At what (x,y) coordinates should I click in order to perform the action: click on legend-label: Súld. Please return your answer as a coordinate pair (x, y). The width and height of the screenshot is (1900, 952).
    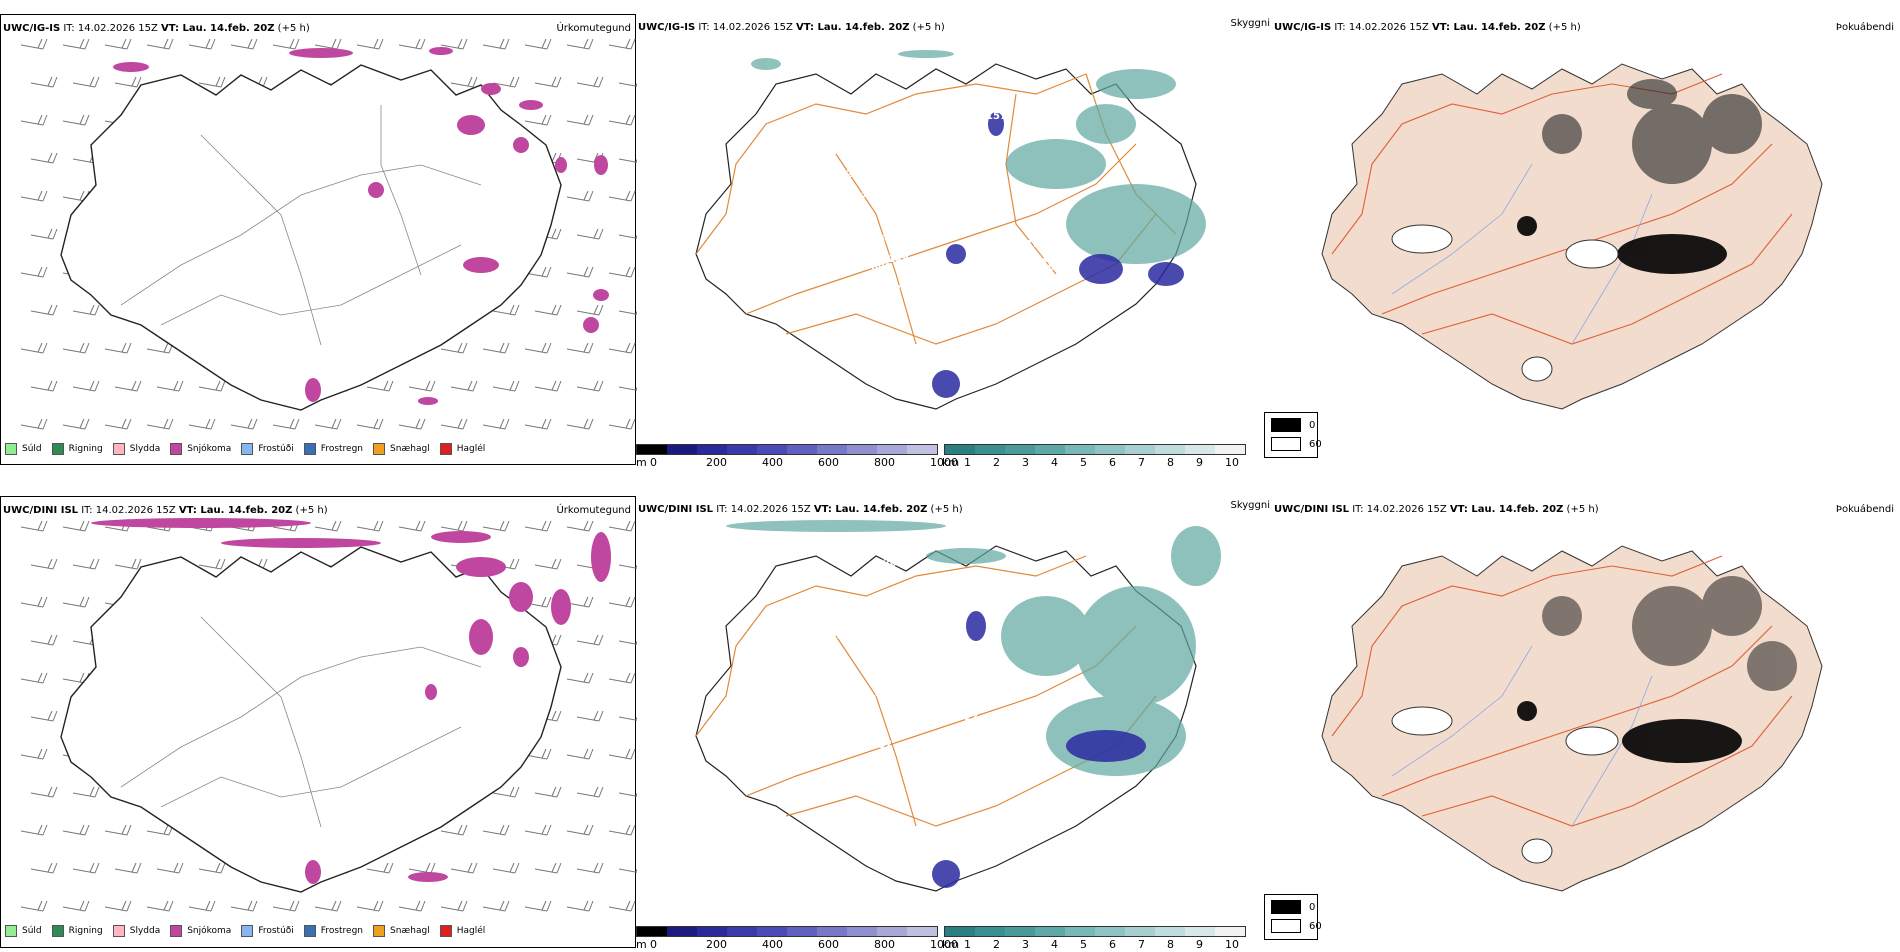
    Looking at the image, I should click on (32, 449).